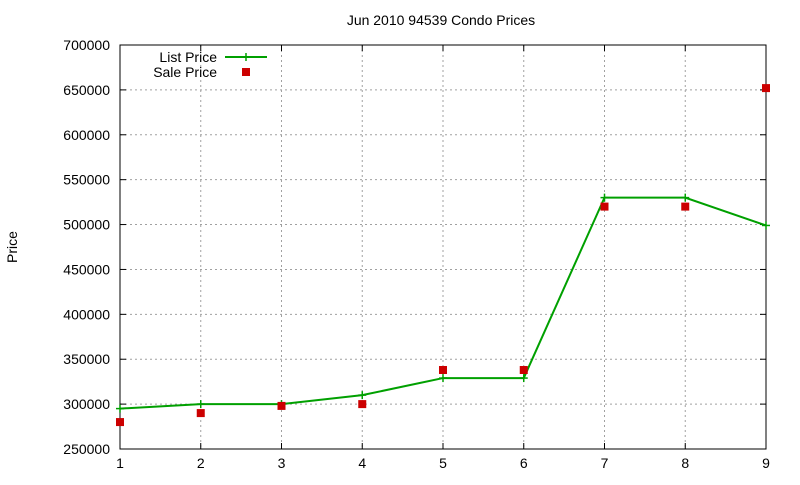 This screenshot has height=485, width=800. I want to click on x-tick-label: 6, so click(524, 463).